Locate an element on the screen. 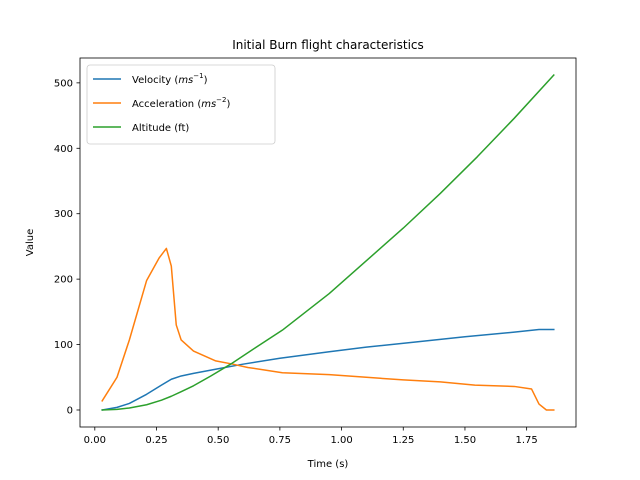 The image size is (640, 480). x-tick-label: 1.25 is located at coordinates (403, 440).